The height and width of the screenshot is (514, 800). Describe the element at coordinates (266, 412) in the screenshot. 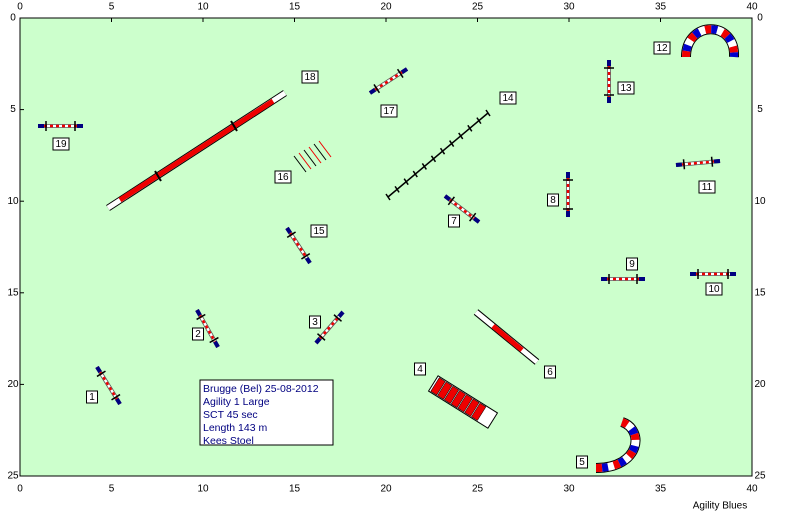

I see `info-box` at that location.